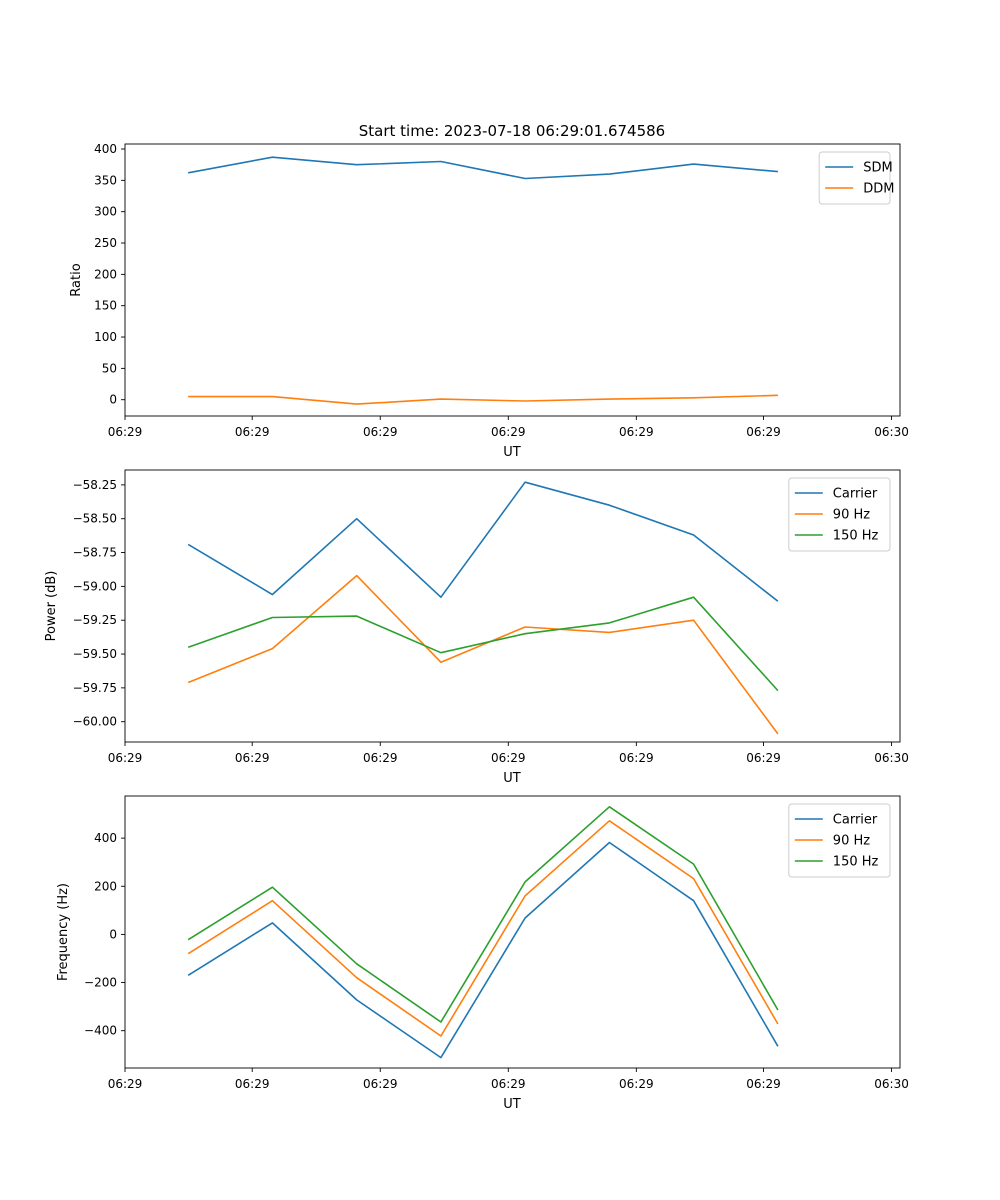 The image size is (1000, 1200). I want to click on y-tick-label: −59.25, so click(95, 620).